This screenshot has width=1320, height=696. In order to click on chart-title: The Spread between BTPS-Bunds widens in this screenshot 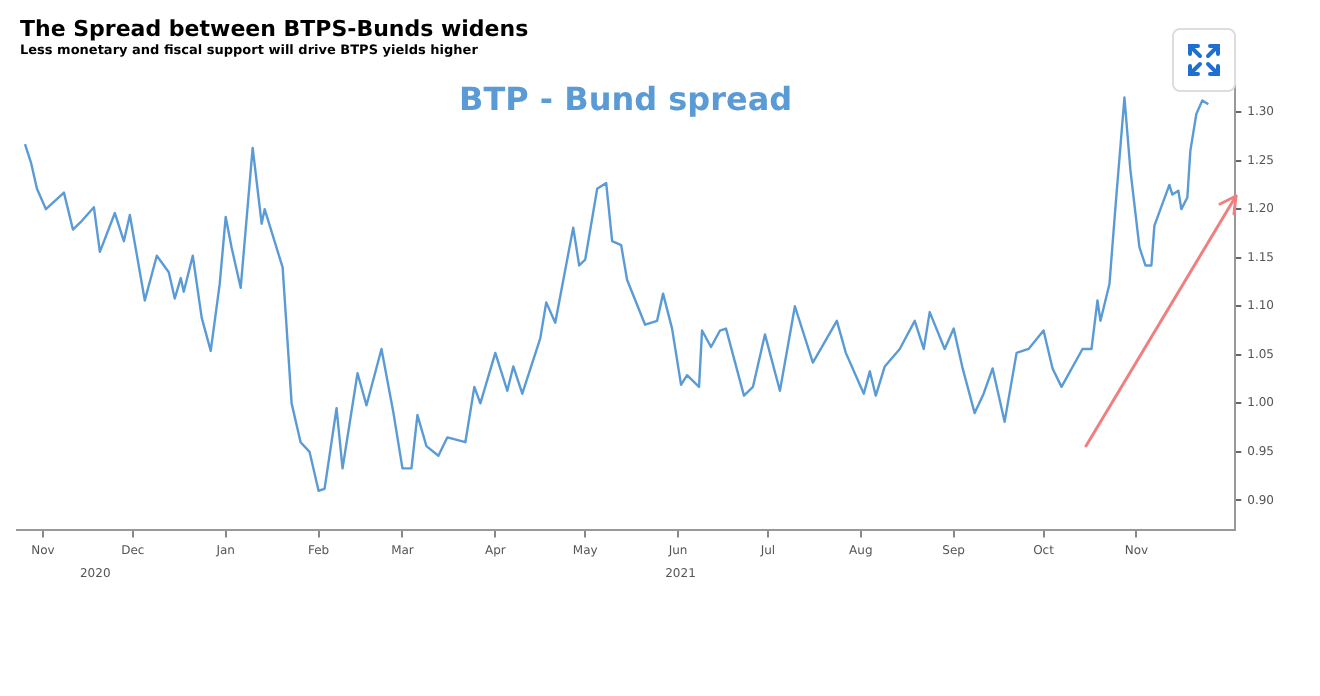, I will do `click(274, 29)`.